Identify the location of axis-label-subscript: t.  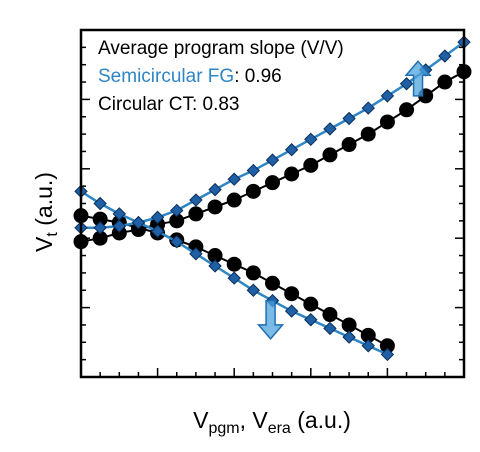
(52, 234).